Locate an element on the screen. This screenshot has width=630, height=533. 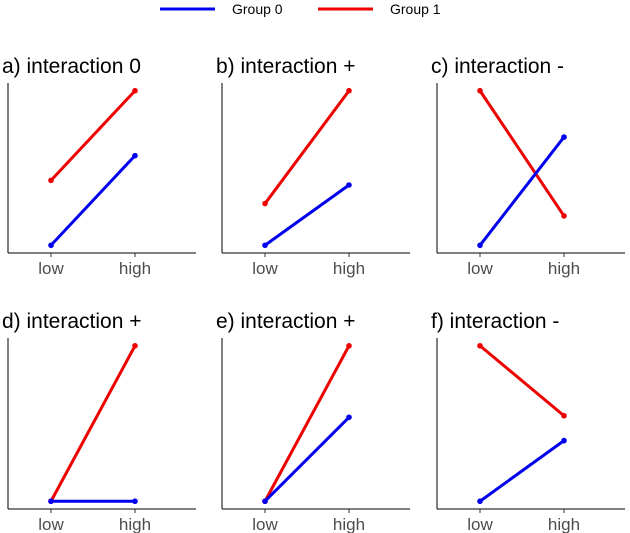
panel-2: c) interaction - low high is located at coordinates (528, 166).